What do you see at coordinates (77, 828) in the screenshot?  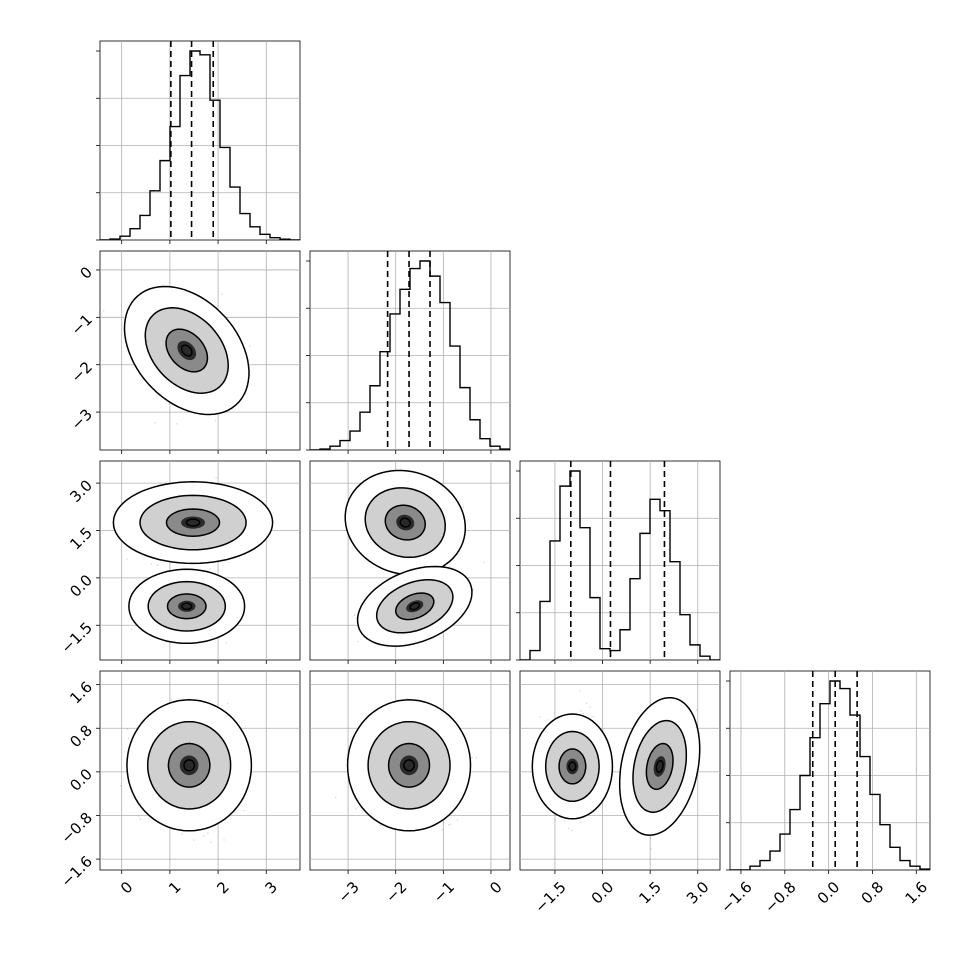 I see `y-tick-label: −0.8` at bounding box center [77, 828].